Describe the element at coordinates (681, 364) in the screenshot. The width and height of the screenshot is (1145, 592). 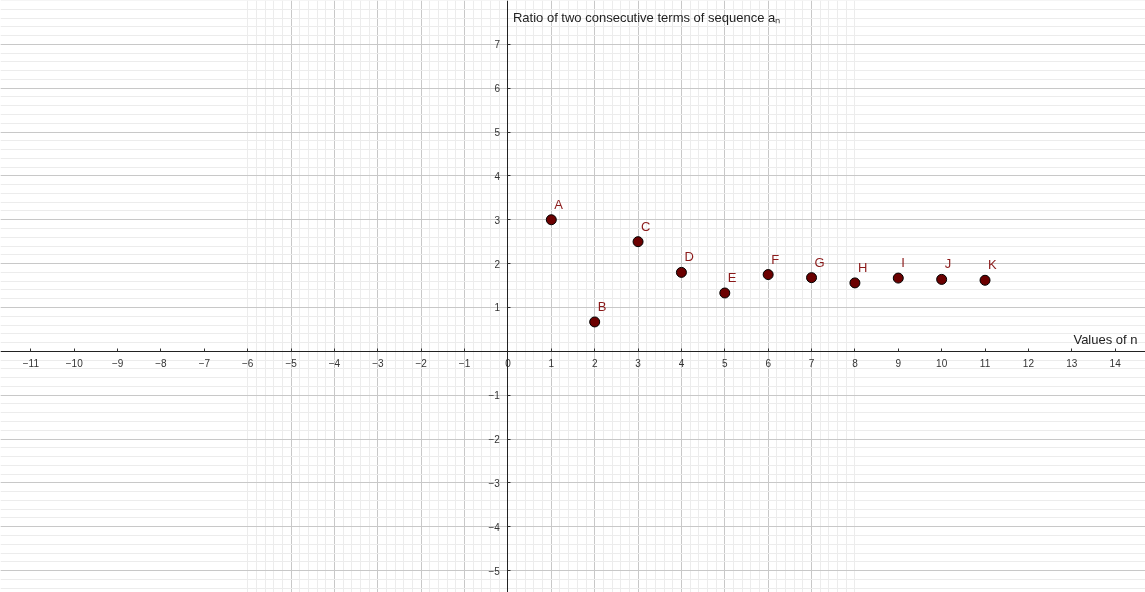
I see `x-tick-label: 4` at that location.